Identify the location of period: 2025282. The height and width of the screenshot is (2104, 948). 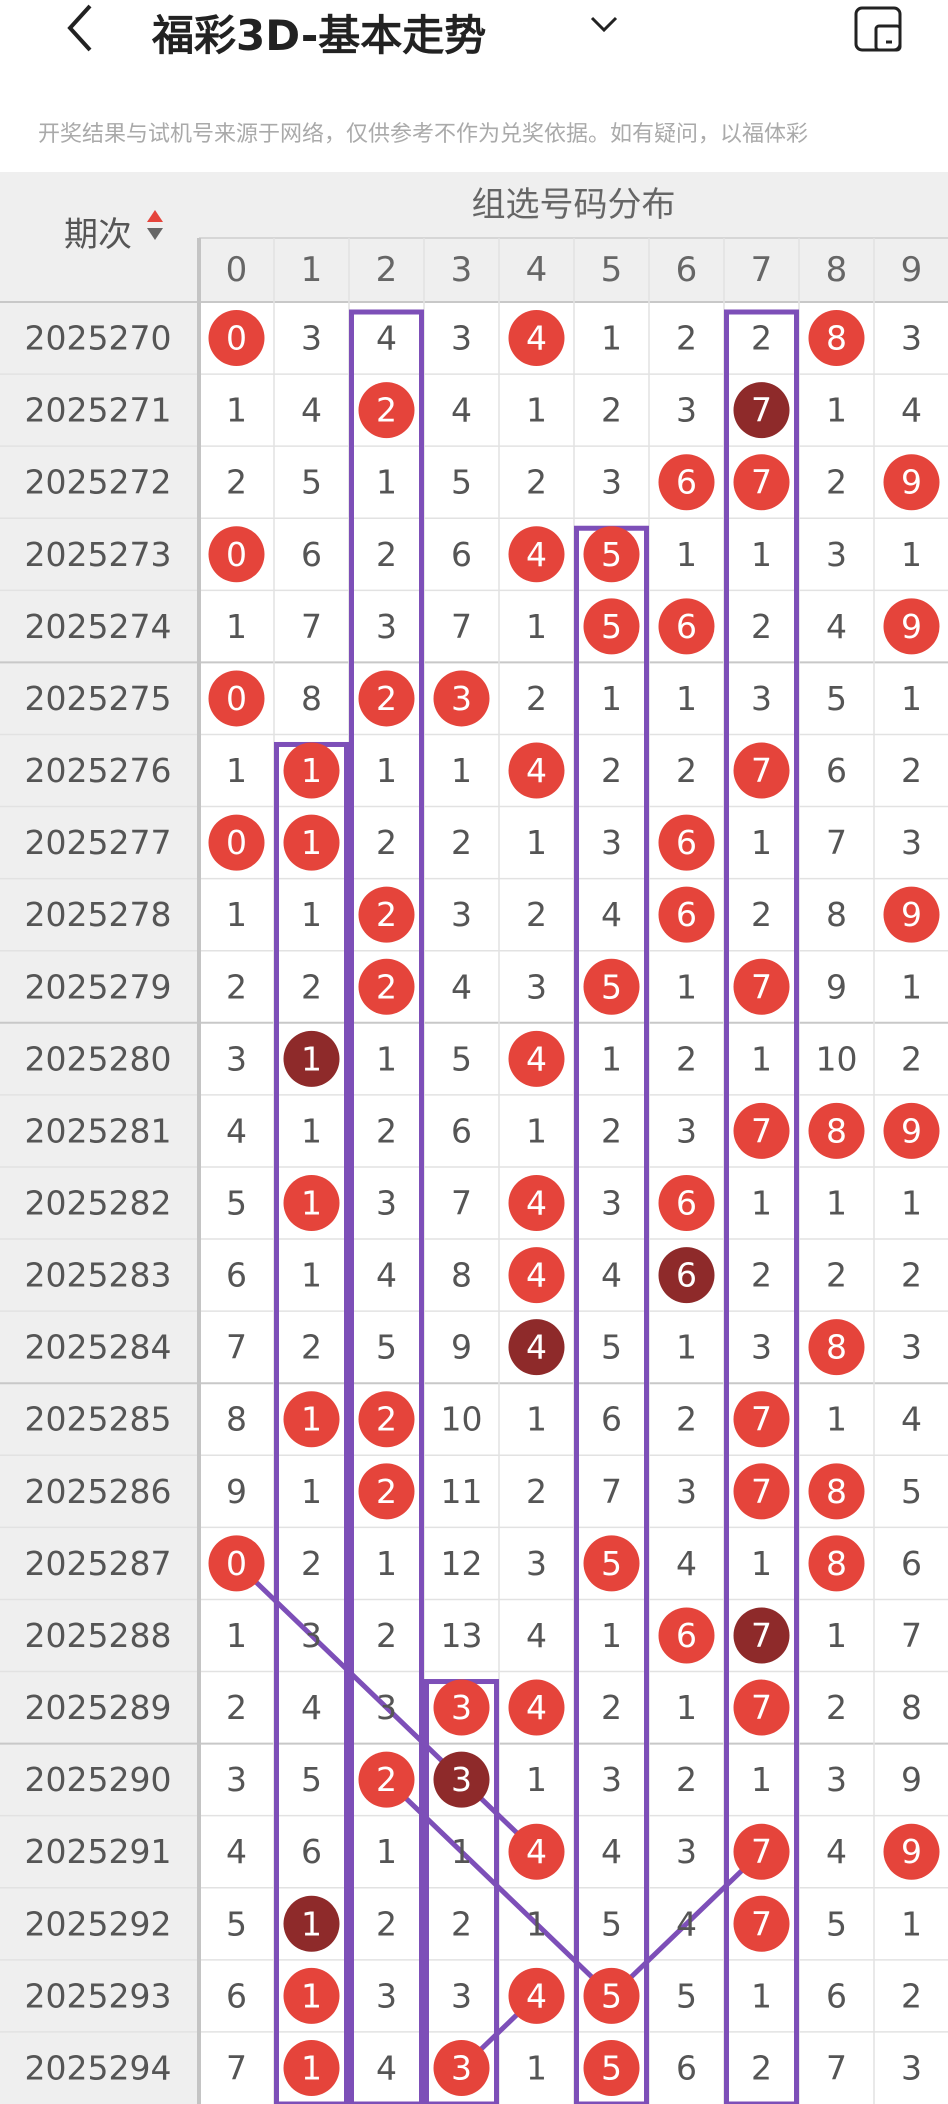
(98, 1203).